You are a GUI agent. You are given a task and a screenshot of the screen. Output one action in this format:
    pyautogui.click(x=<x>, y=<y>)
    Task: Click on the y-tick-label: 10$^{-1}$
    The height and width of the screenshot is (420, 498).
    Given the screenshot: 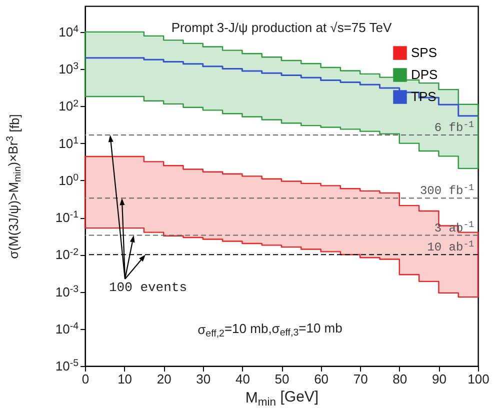 What is the action you would take?
    pyautogui.click(x=66, y=218)
    